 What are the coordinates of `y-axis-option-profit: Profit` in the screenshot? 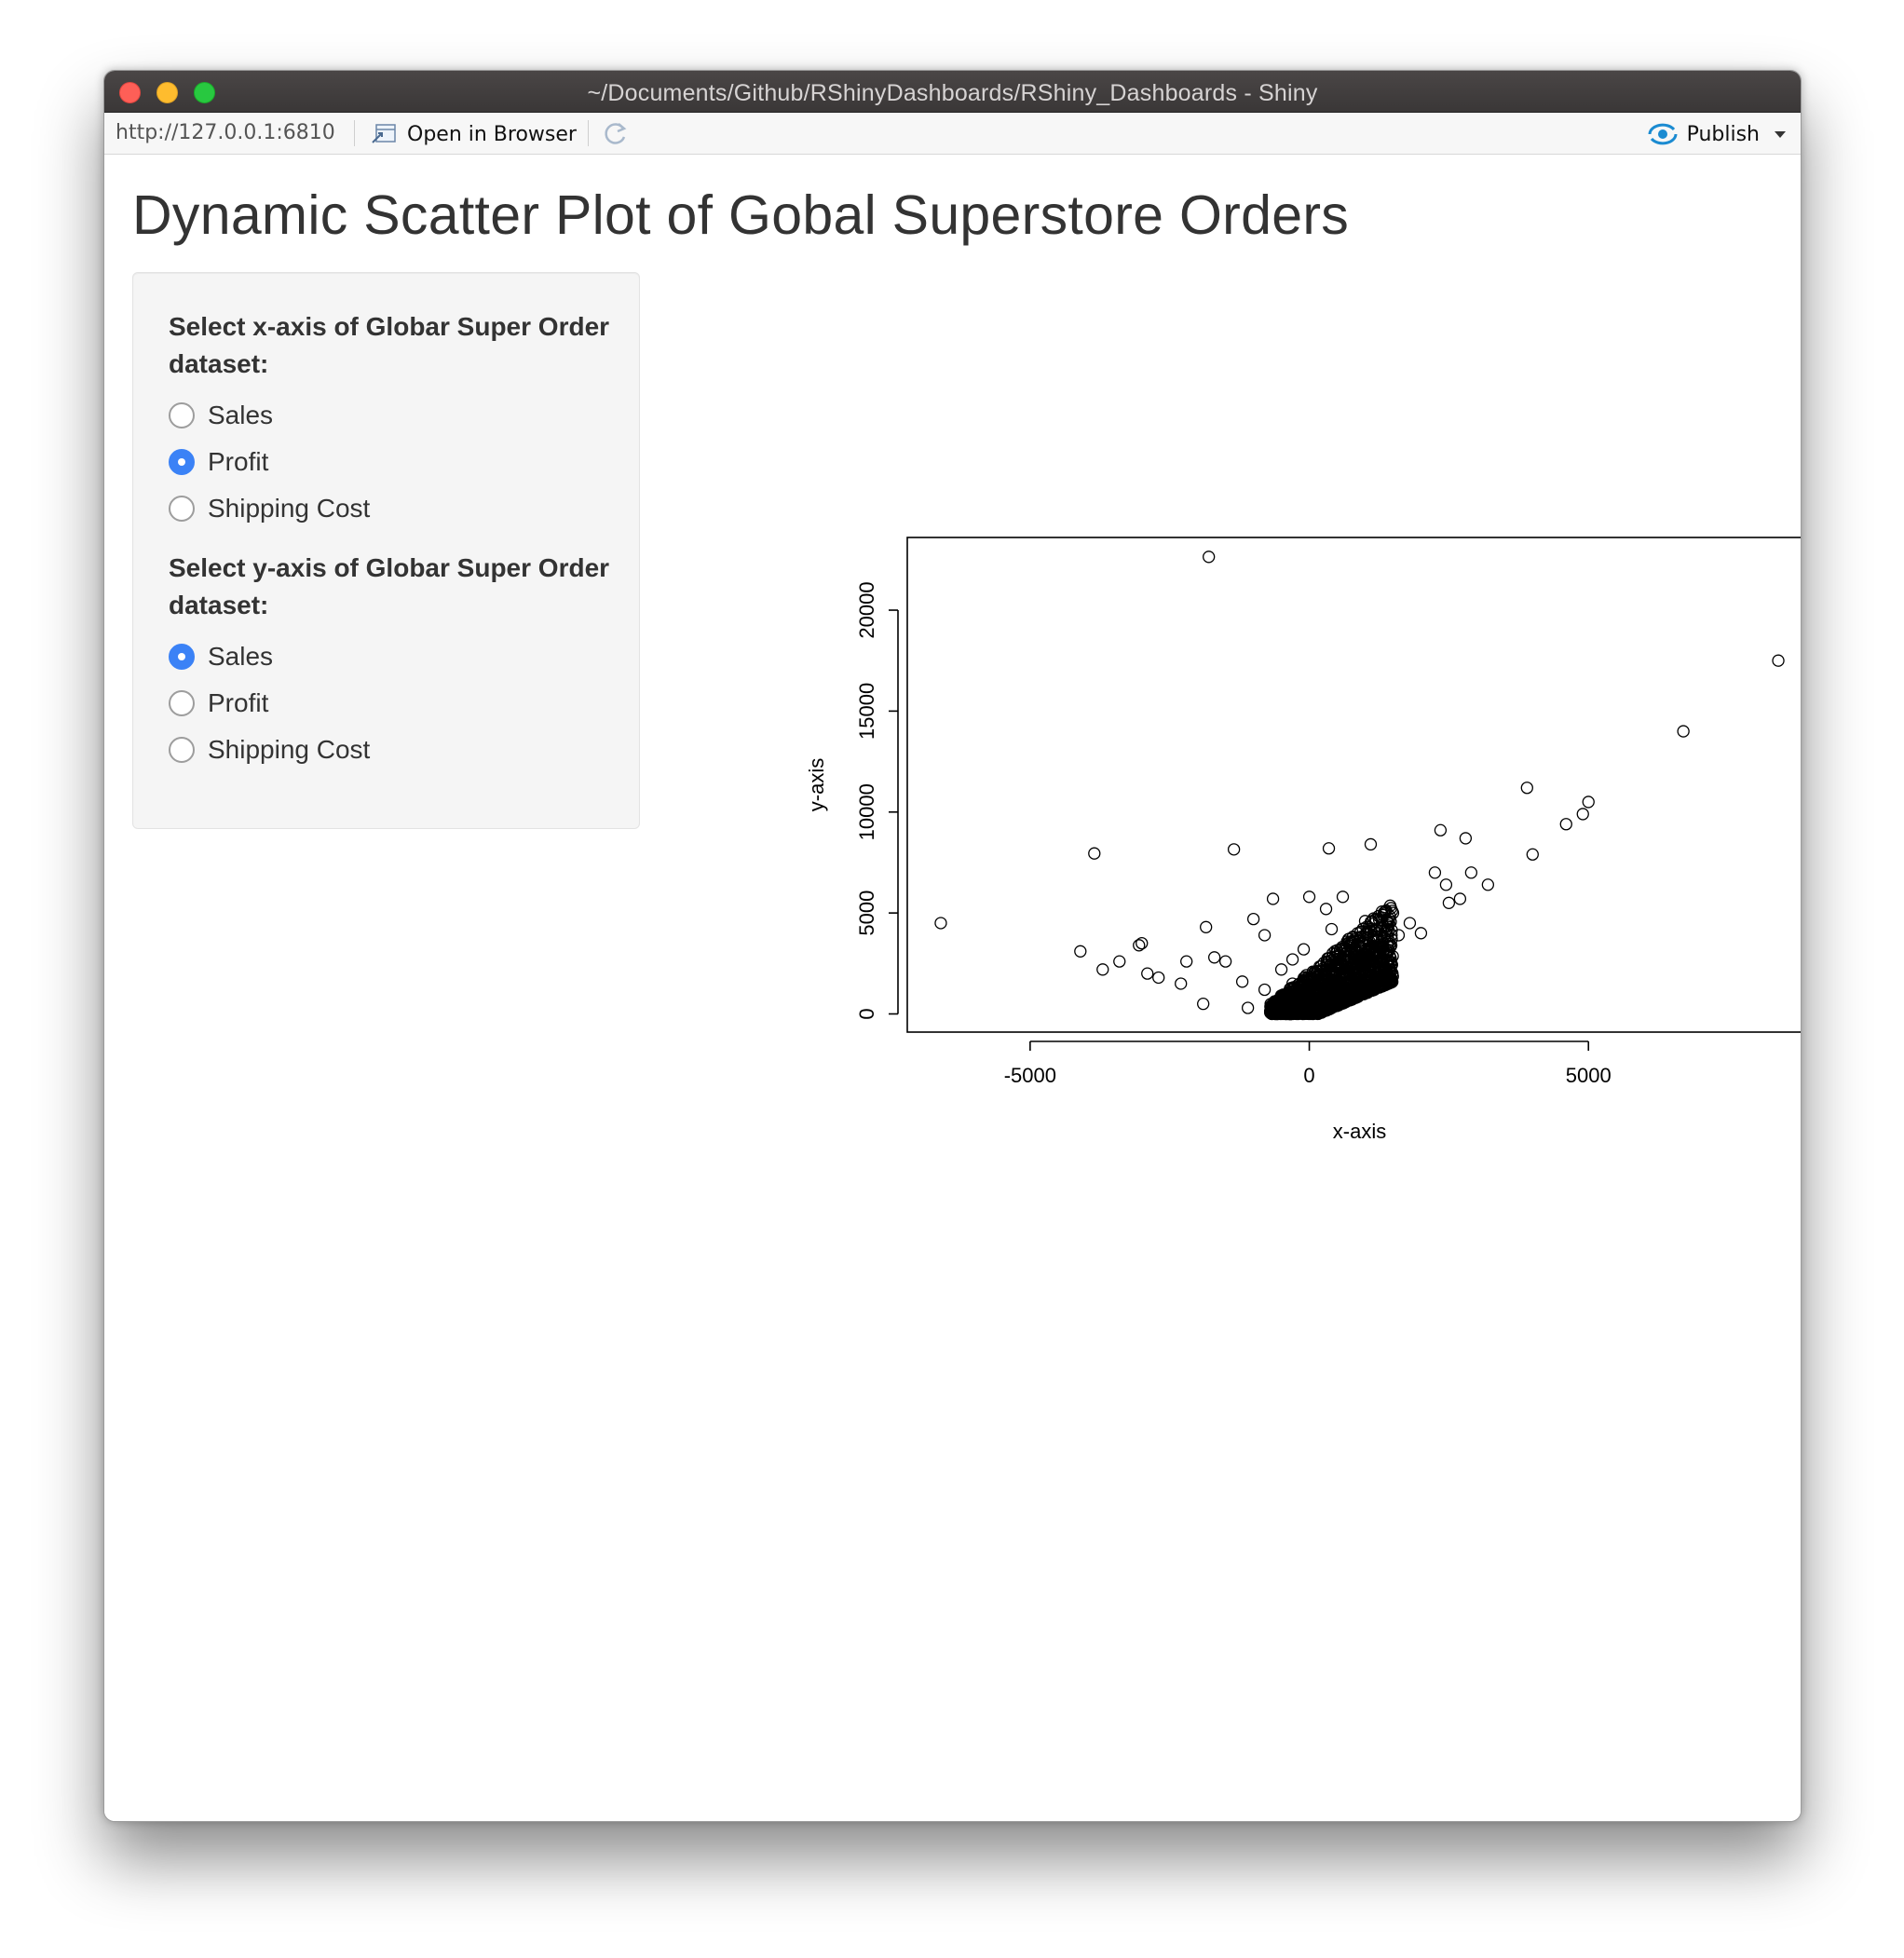 It's located at (392, 703).